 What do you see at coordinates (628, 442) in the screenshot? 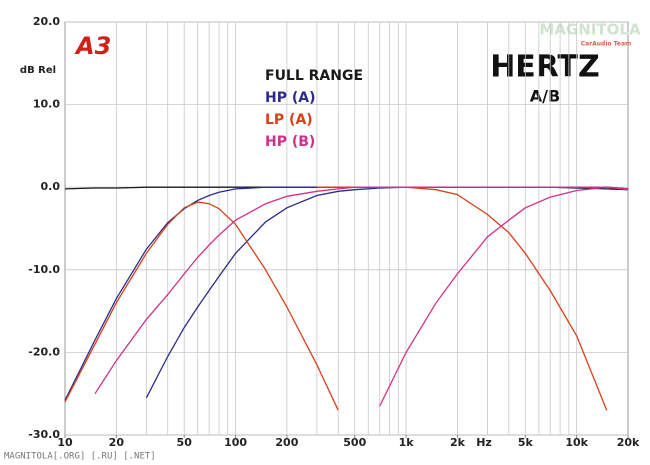
I see `x-tick-label: 20k` at bounding box center [628, 442].